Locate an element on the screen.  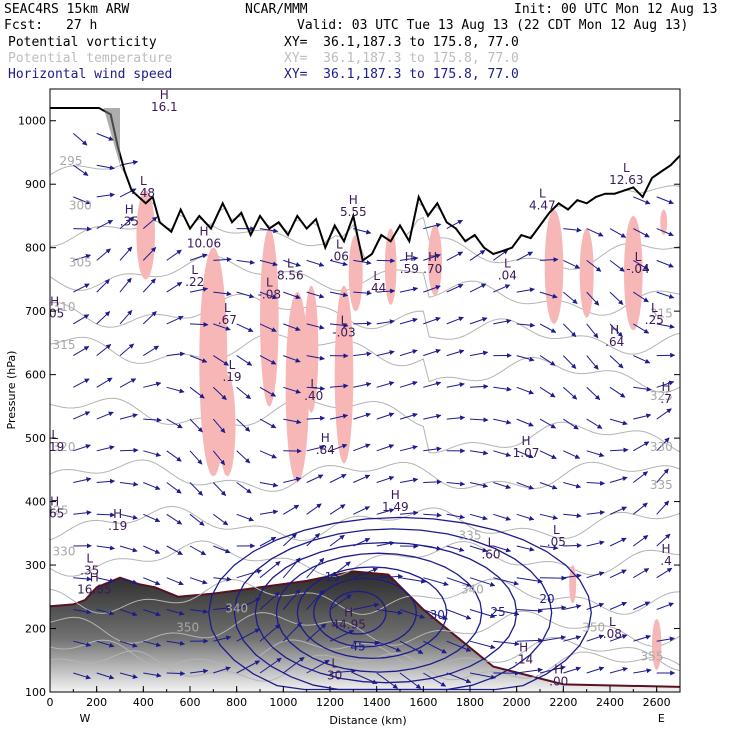
theta-contour-label: 335 is located at coordinates (470, 536).